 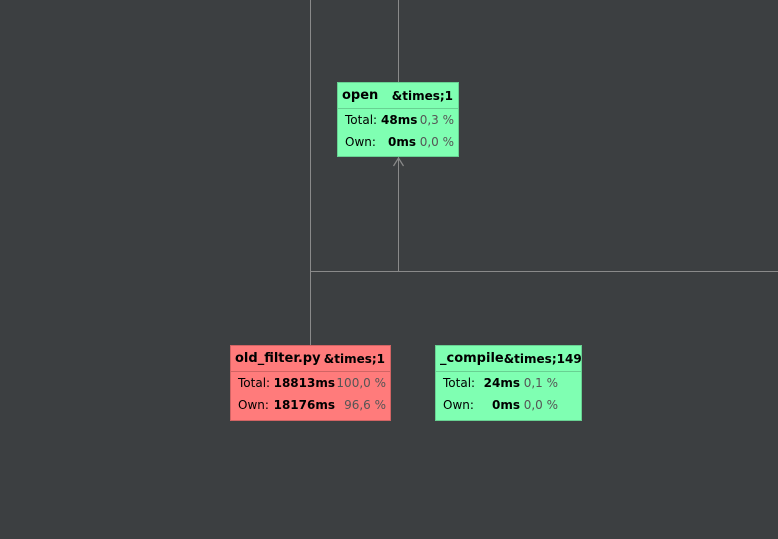 I want to click on node-header: _compile &times;149, so click(x=509, y=359).